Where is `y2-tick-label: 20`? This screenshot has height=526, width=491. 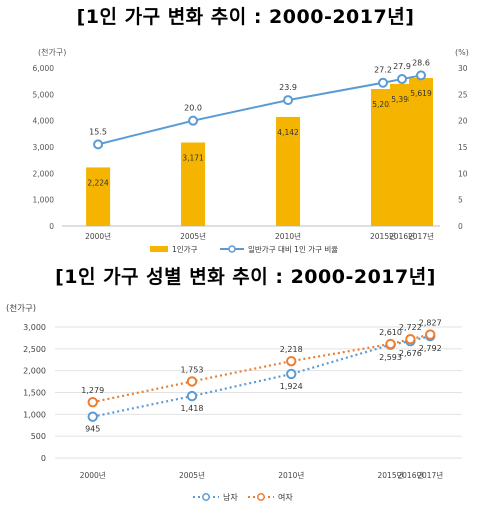
y2-tick-label: 20 is located at coordinates (463, 121).